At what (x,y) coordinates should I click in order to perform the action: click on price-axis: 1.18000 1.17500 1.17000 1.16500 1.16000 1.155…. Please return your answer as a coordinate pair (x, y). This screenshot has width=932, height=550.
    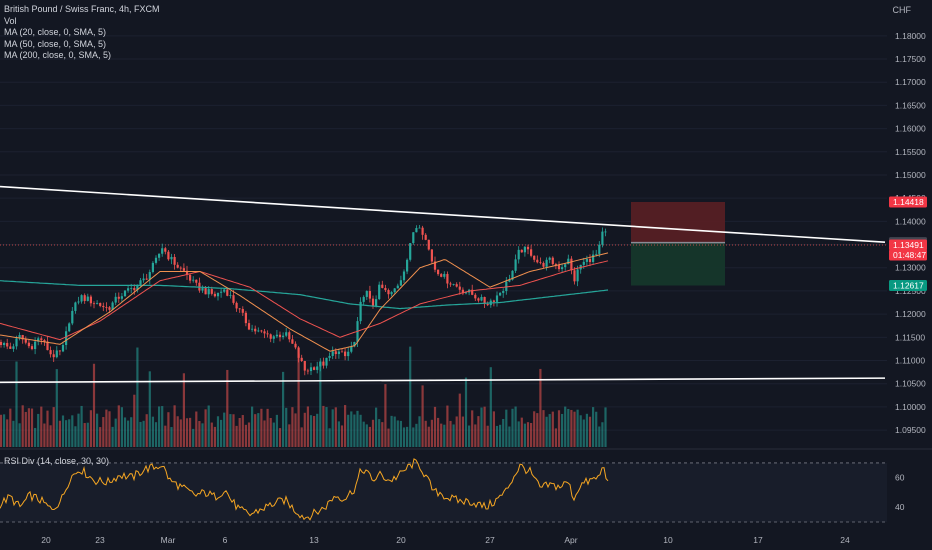
    Looking at the image, I should click on (910, 271).